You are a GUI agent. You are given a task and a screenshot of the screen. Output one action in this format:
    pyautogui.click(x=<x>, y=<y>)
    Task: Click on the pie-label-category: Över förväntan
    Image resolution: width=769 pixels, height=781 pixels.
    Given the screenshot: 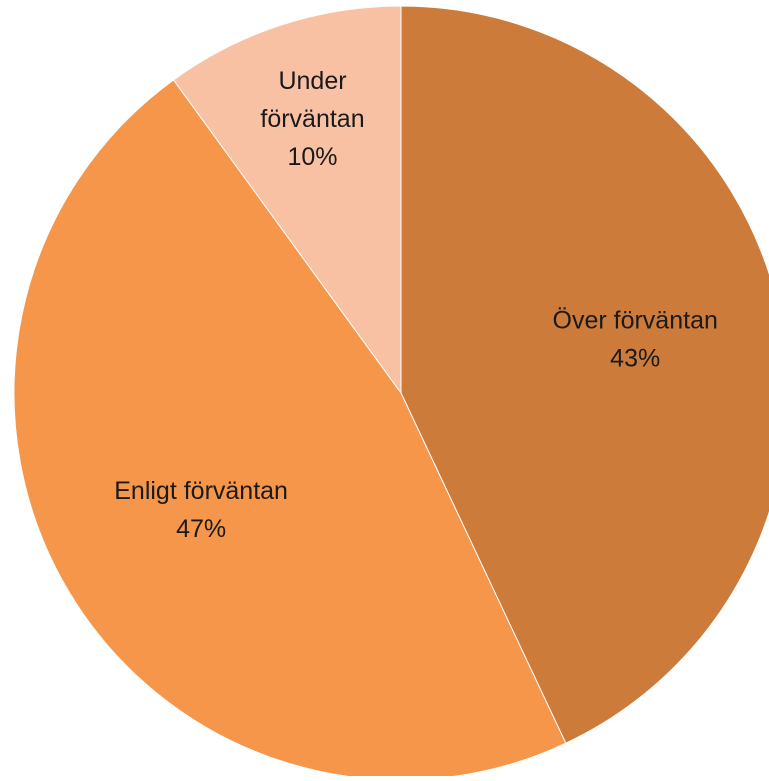 What is the action you would take?
    pyautogui.click(x=635, y=320)
    